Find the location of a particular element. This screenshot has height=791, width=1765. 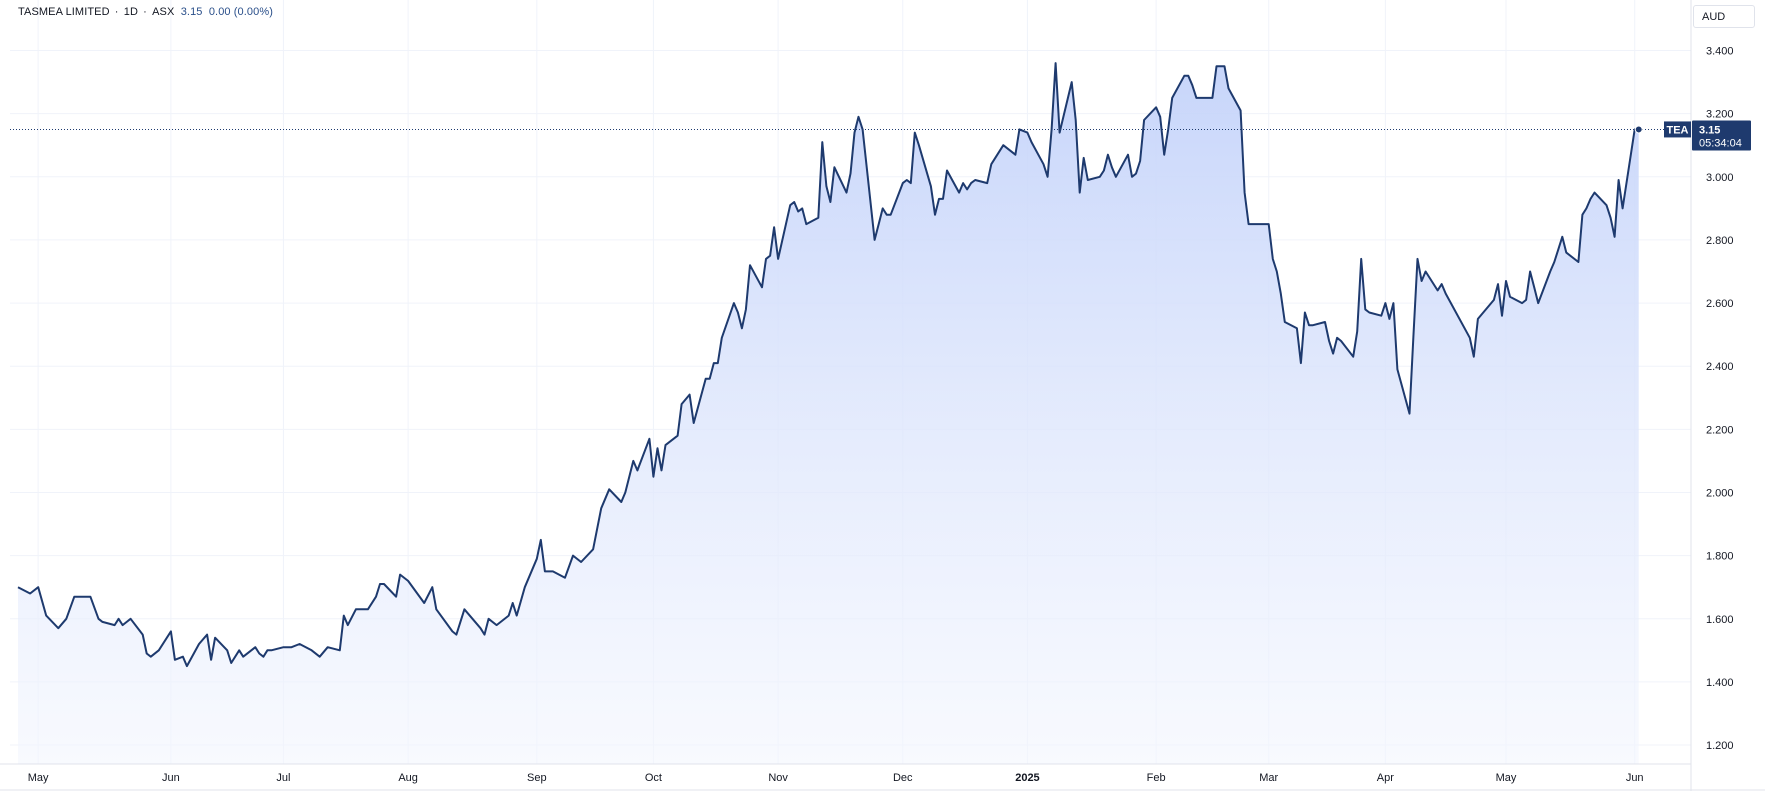

y-tick-label: 2.600 is located at coordinates (1720, 304).